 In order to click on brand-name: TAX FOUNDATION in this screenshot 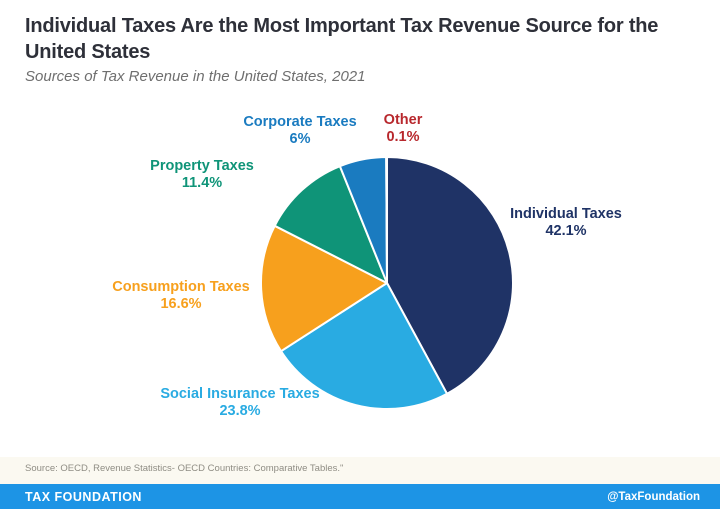, I will do `click(83, 496)`.